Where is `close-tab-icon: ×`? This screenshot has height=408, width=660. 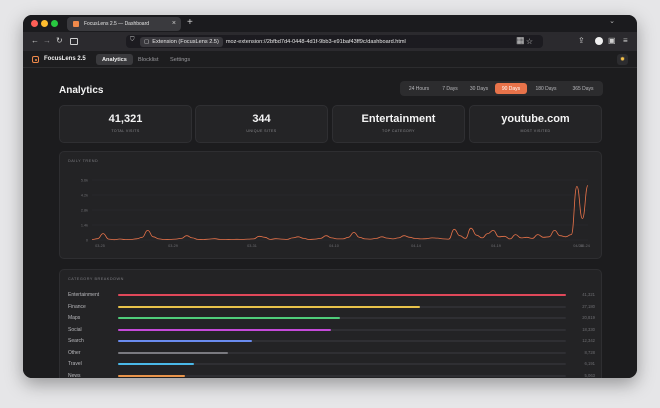 close-tab-icon: × is located at coordinates (173, 23).